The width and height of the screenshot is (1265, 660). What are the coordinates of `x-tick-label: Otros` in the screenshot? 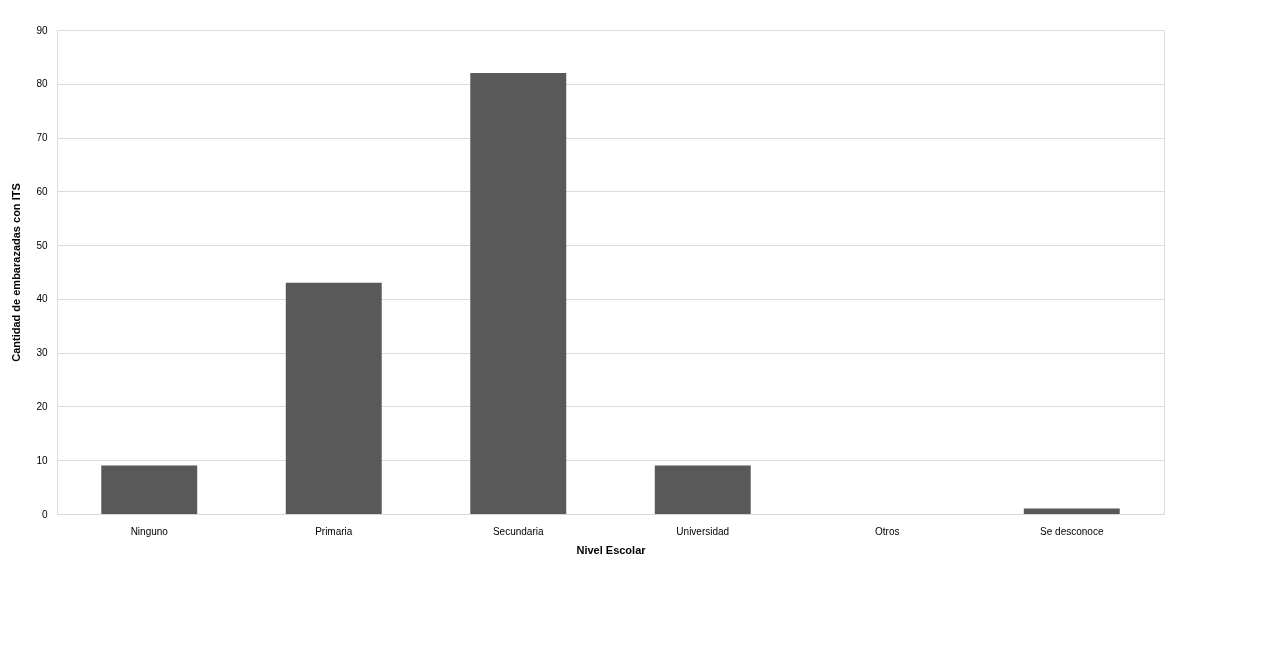 It's located at (887, 531).